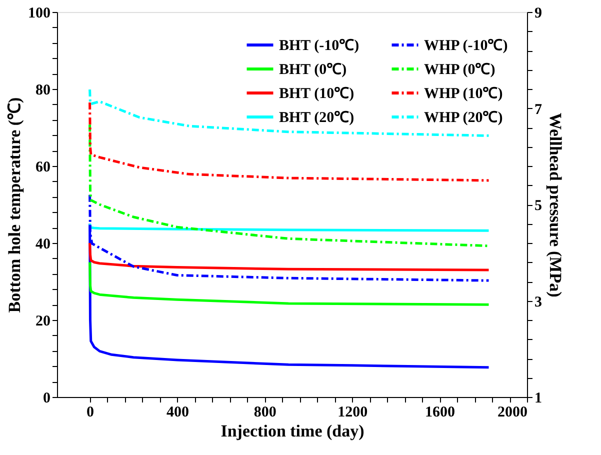  Describe the element at coordinates (43, 322) in the screenshot. I see `y-tick-label: 20` at that location.